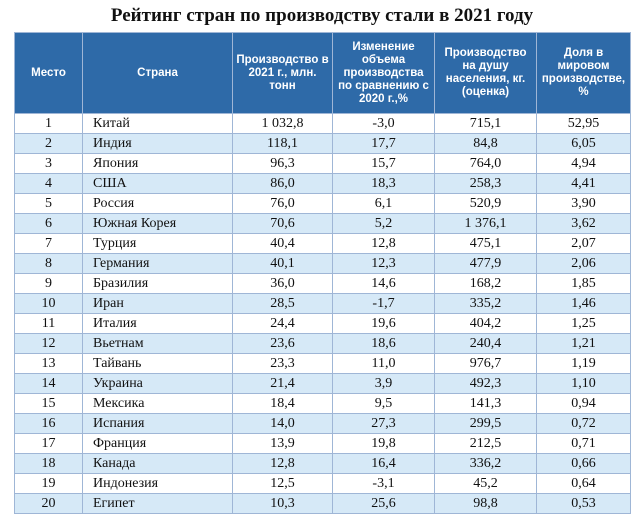 This screenshot has height=516, width=644. What do you see at coordinates (383, 503) in the screenshot?
I see `cell-change: 25,6` at bounding box center [383, 503].